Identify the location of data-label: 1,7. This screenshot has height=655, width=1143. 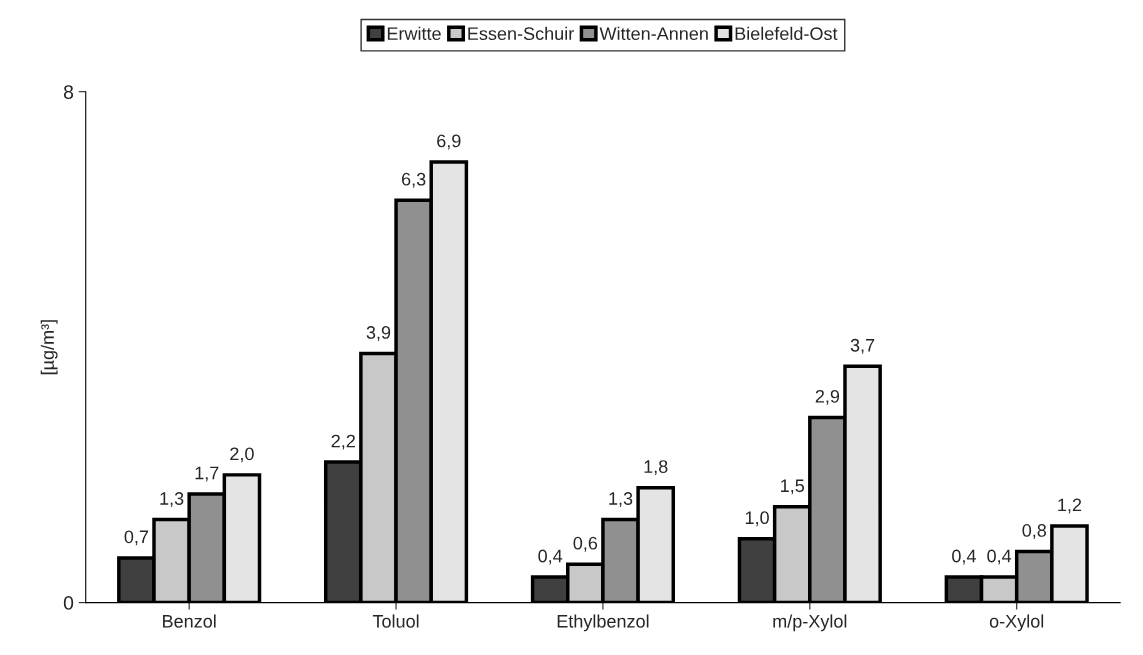
(207, 474).